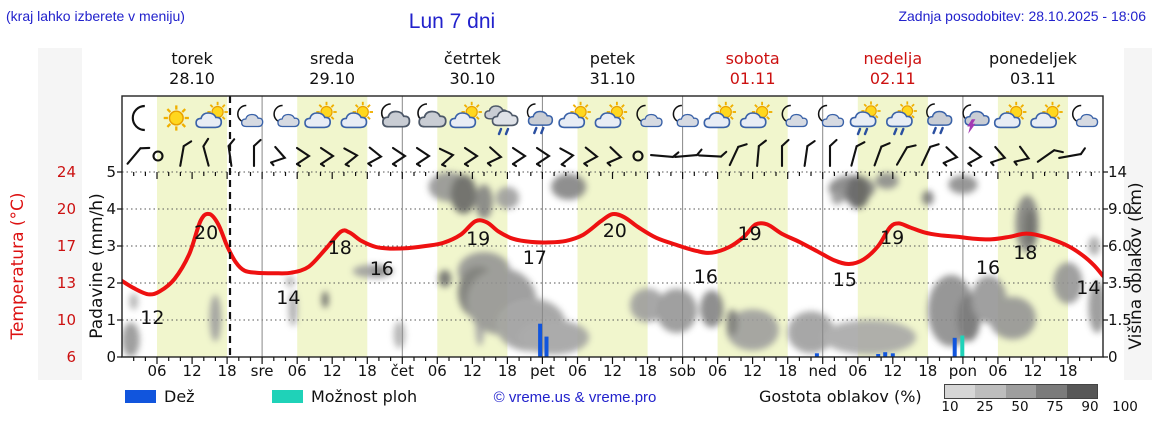  Describe the element at coordinates (472, 58) in the screenshot. I see `day-header-name: četrtek` at that location.